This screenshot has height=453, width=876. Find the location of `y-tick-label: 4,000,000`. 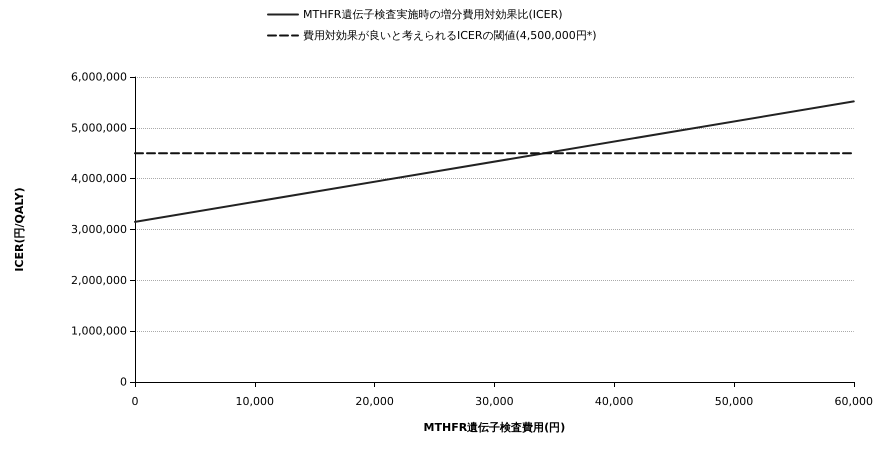

y-tick-label: 4,000,000 is located at coordinates (99, 179).